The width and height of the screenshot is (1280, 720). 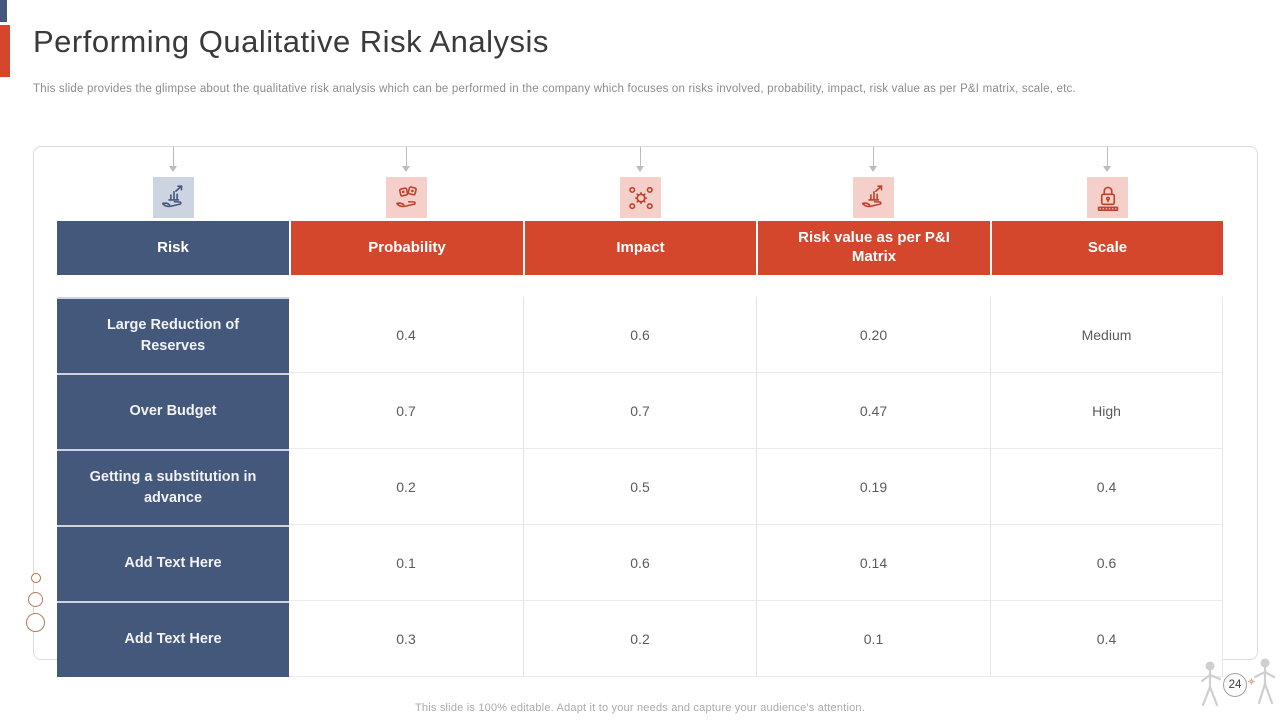 What do you see at coordinates (873, 335) in the screenshot?
I see `risk-value-cell: 0.20` at bounding box center [873, 335].